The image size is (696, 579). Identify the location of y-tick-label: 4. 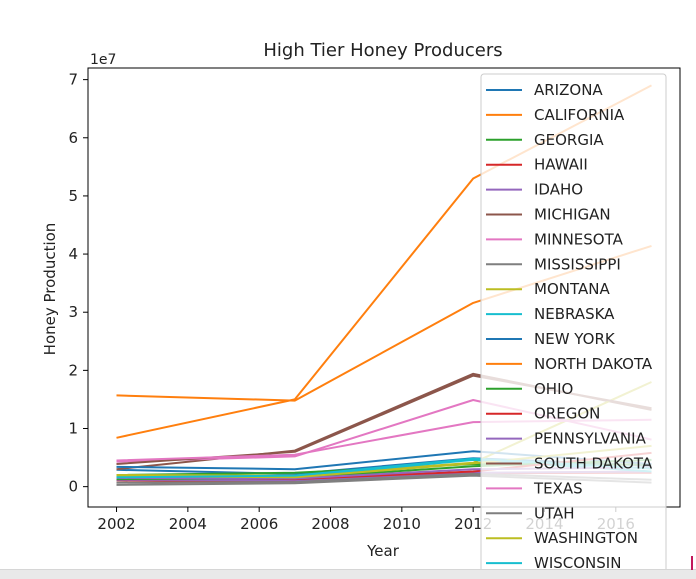
(73, 254).